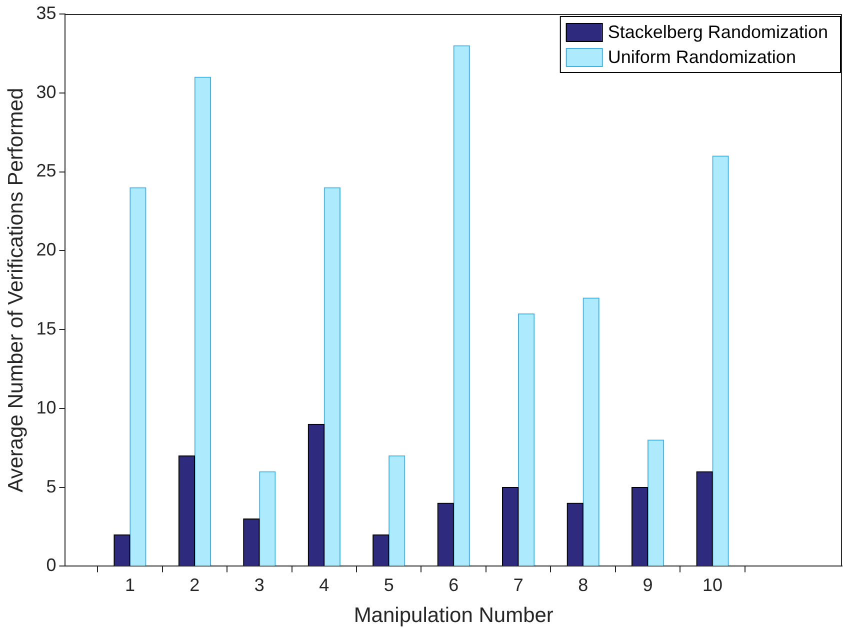  What do you see at coordinates (518, 584) in the screenshot?
I see `x-tick-label: 7` at bounding box center [518, 584].